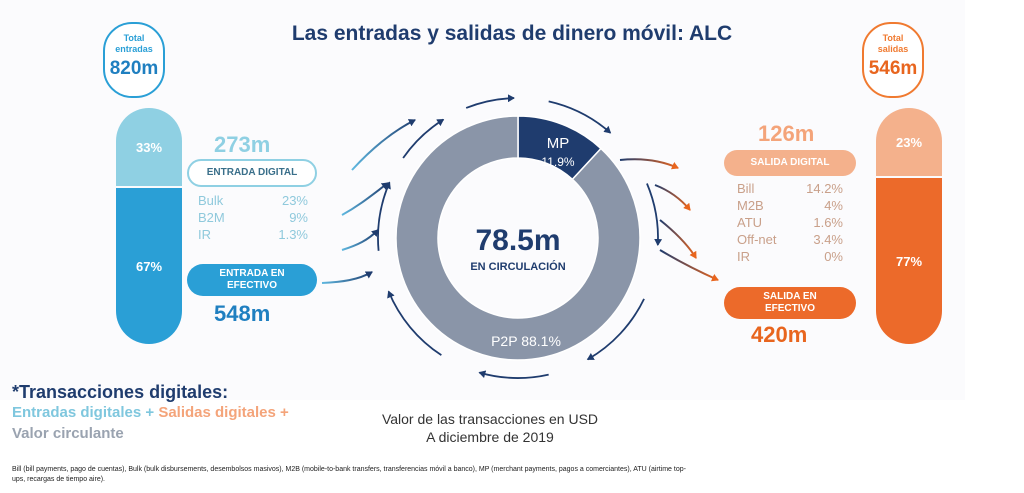 The height and width of the screenshot is (493, 1024). I want to click on p2p-label: P2P 88.1%, so click(526, 341).